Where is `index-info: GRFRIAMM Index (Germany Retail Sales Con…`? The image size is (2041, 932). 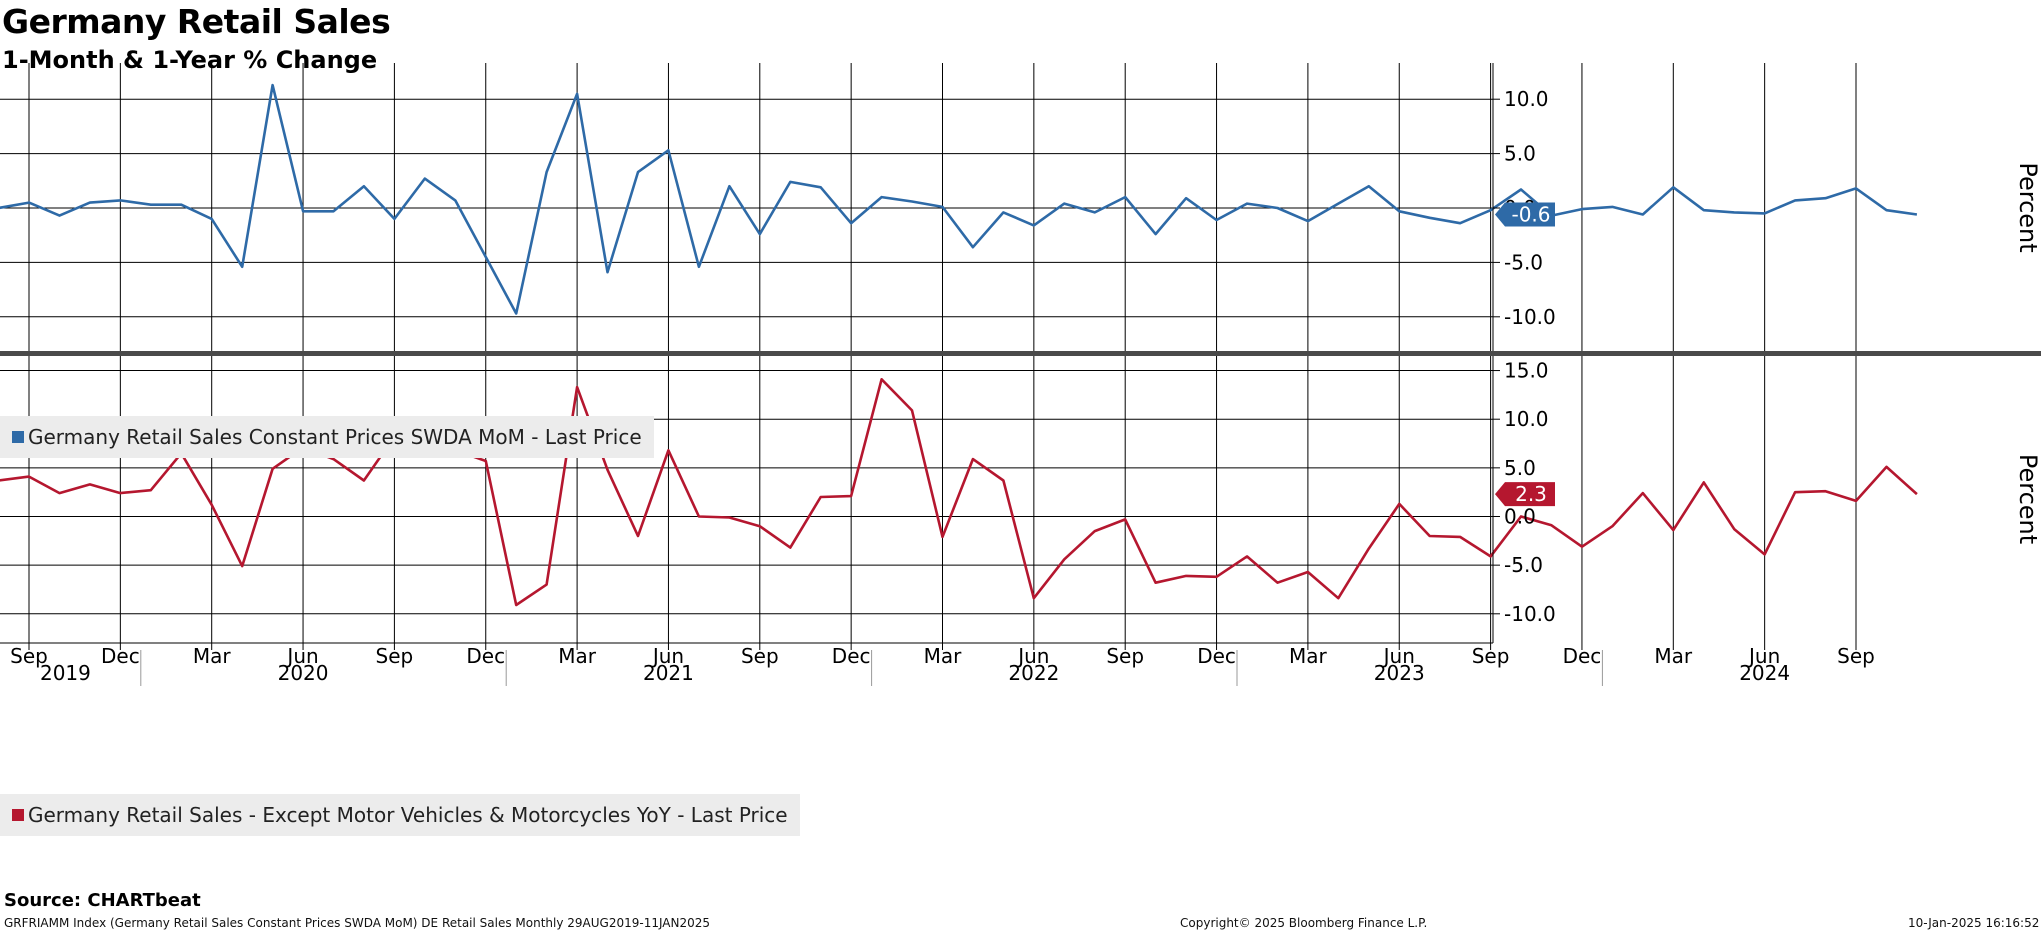 index-info: GRFRIAMM Index (Germany Retail Sales Con… is located at coordinates (357, 923).